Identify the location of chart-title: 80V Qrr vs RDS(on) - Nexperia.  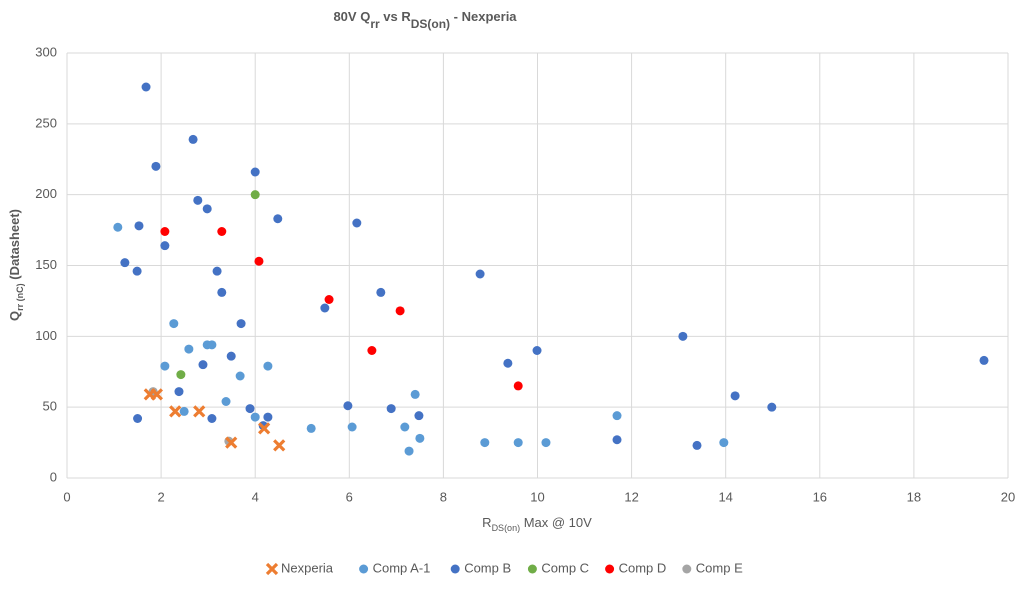
(425, 20).